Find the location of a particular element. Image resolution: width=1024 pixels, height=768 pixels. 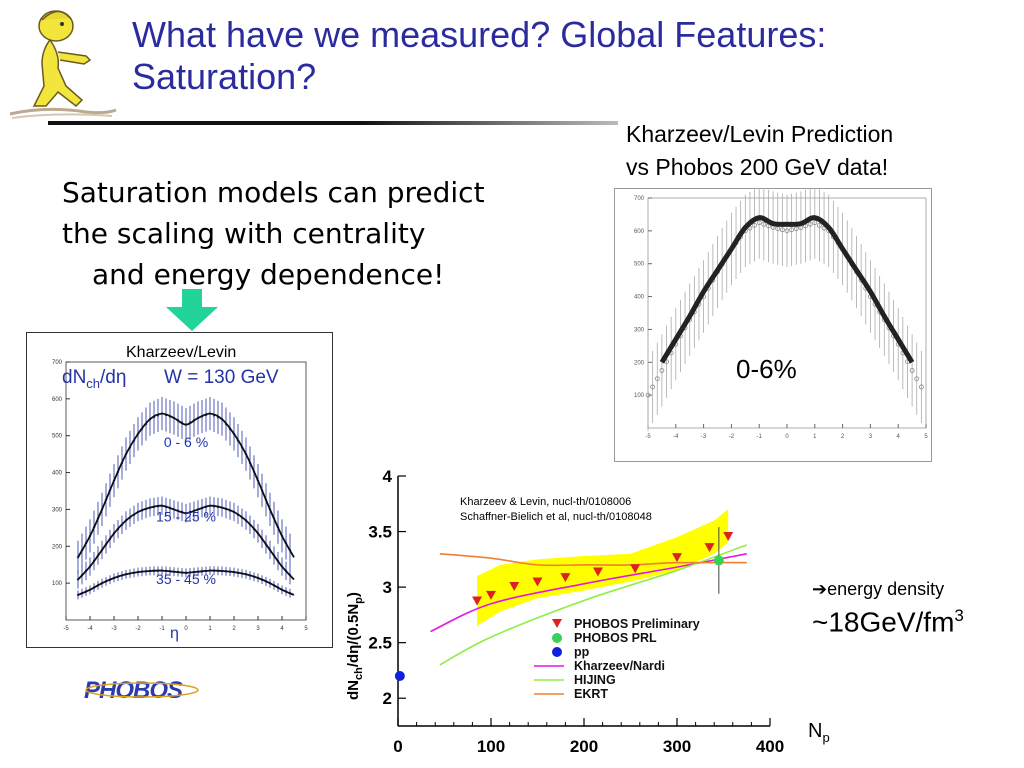

title-divider is located at coordinates (333, 123).